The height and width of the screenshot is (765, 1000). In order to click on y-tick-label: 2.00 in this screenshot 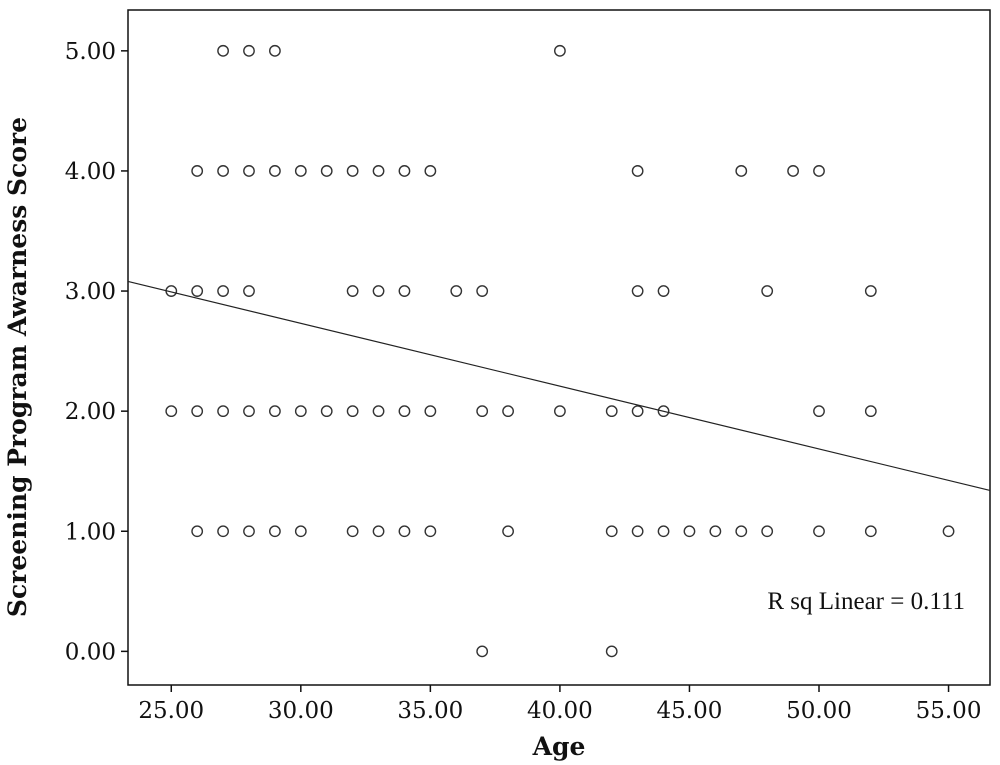, I will do `click(90, 412)`.